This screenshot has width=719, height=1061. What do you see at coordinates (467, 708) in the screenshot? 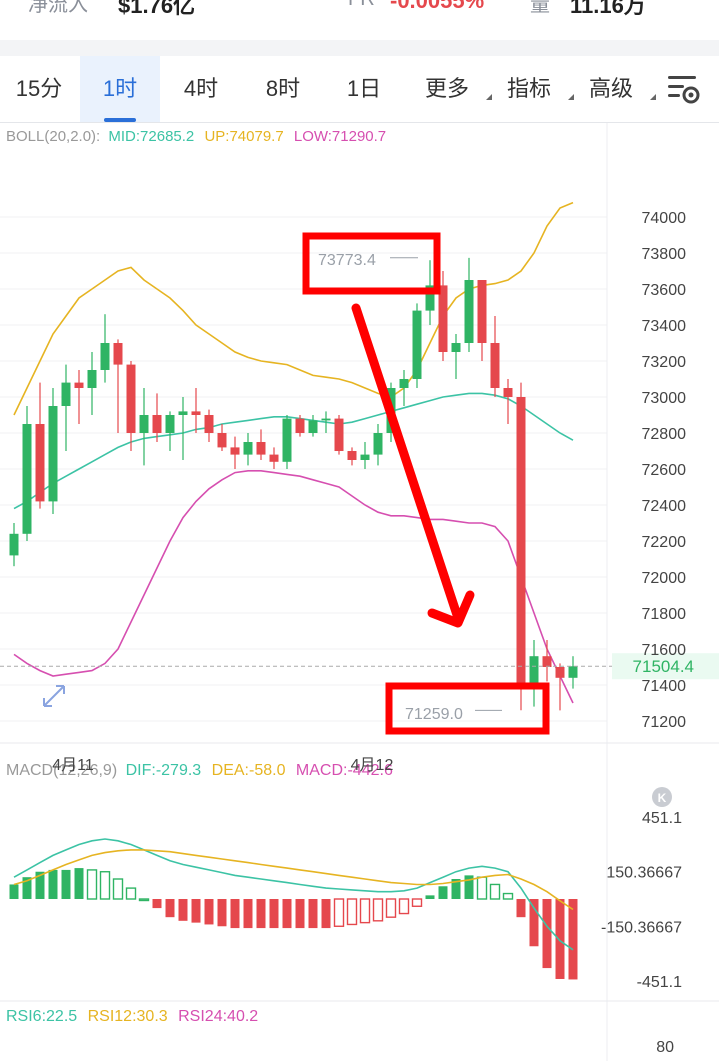
I see `low-highlight-box` at bounding box center [467, 708].